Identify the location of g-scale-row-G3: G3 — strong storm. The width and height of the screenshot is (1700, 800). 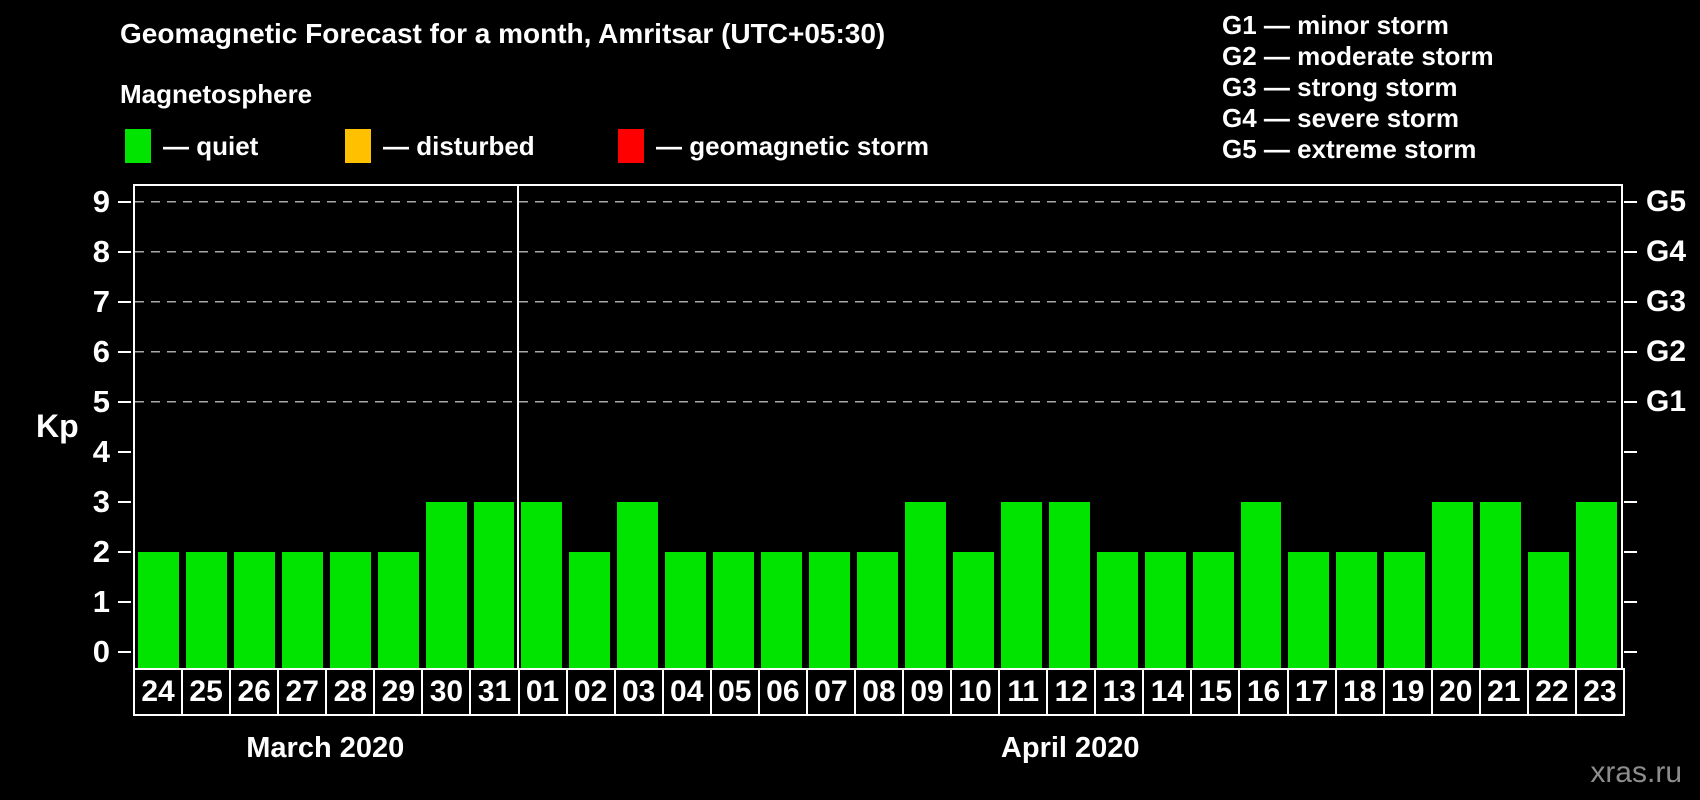
(1340, 87).